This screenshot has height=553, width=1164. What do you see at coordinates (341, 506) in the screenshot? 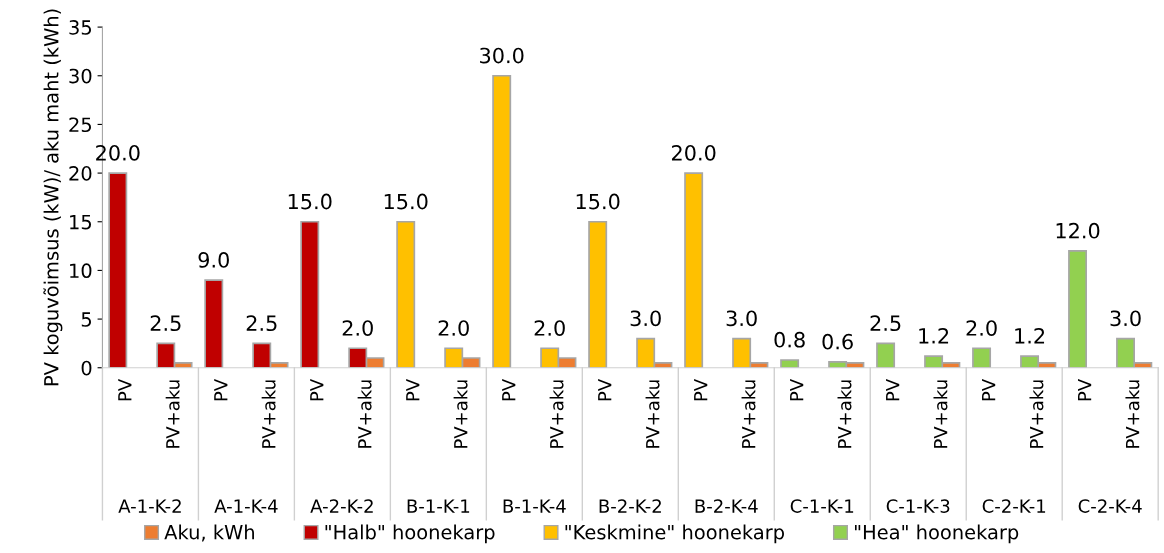
I see `text: A-2-K-2` at bounding box center [341, 506].